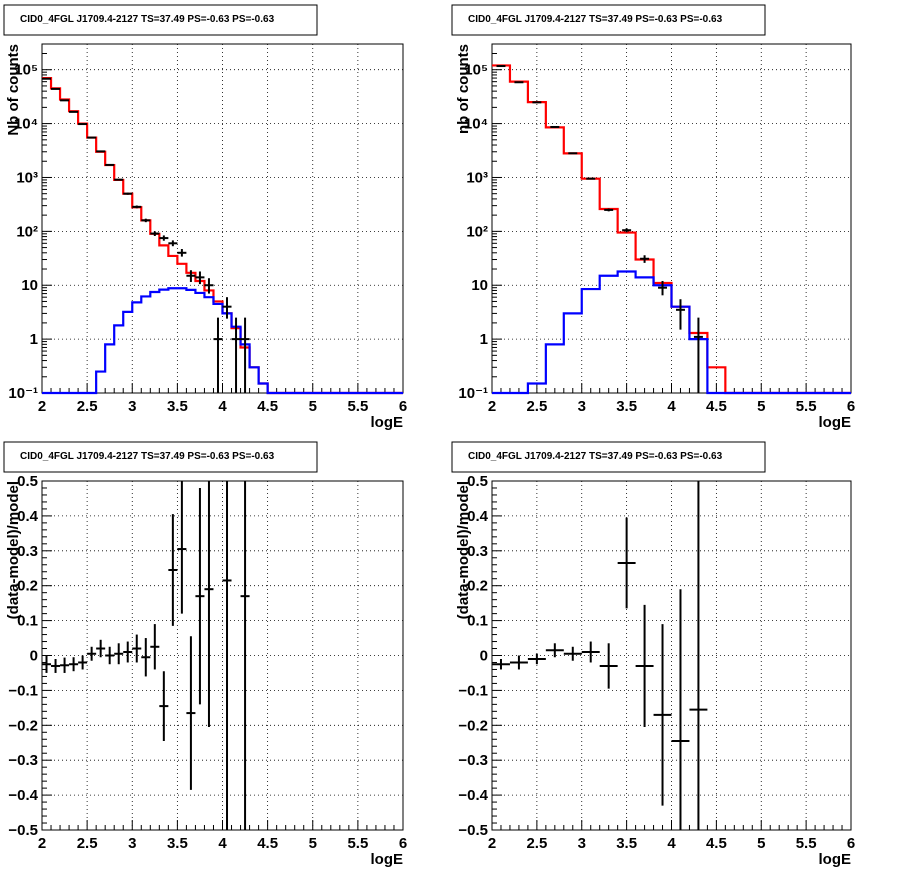  What do you see at coordinates (463, 89) in the screenshot?
I see `y-axis-title: nb of counts` at bounding box center [463, 89].